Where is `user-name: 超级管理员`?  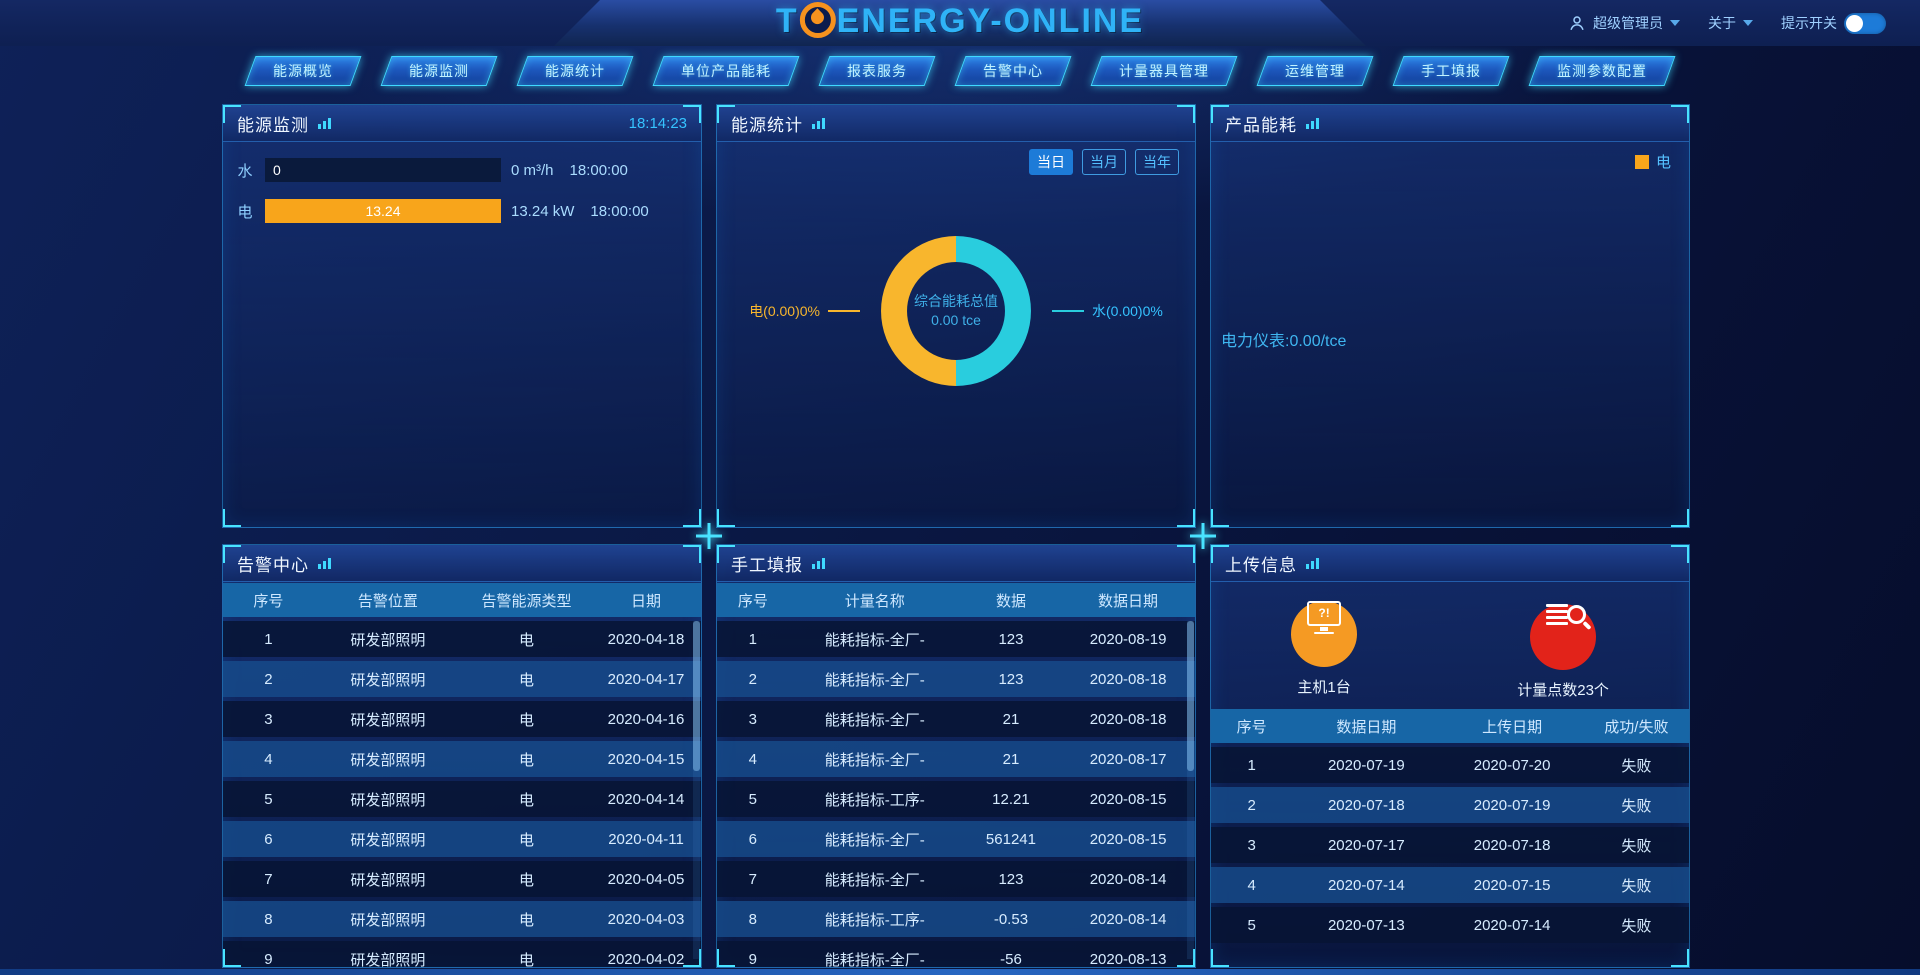 user-name: 超级管理员 is located at coordinates (1628, 23).